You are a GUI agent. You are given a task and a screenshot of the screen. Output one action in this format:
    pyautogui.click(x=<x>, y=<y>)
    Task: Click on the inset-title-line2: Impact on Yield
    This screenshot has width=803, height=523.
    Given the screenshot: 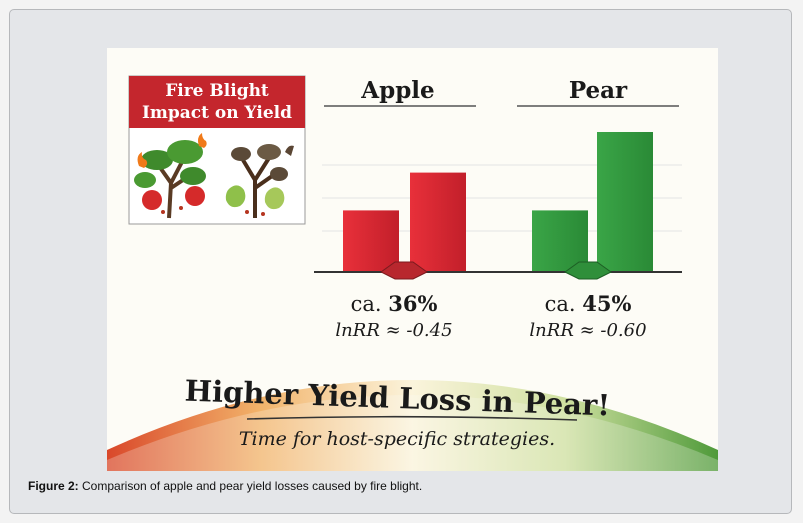 What is the action you would take?
    pyautogui.click(x=217, y=113)
    